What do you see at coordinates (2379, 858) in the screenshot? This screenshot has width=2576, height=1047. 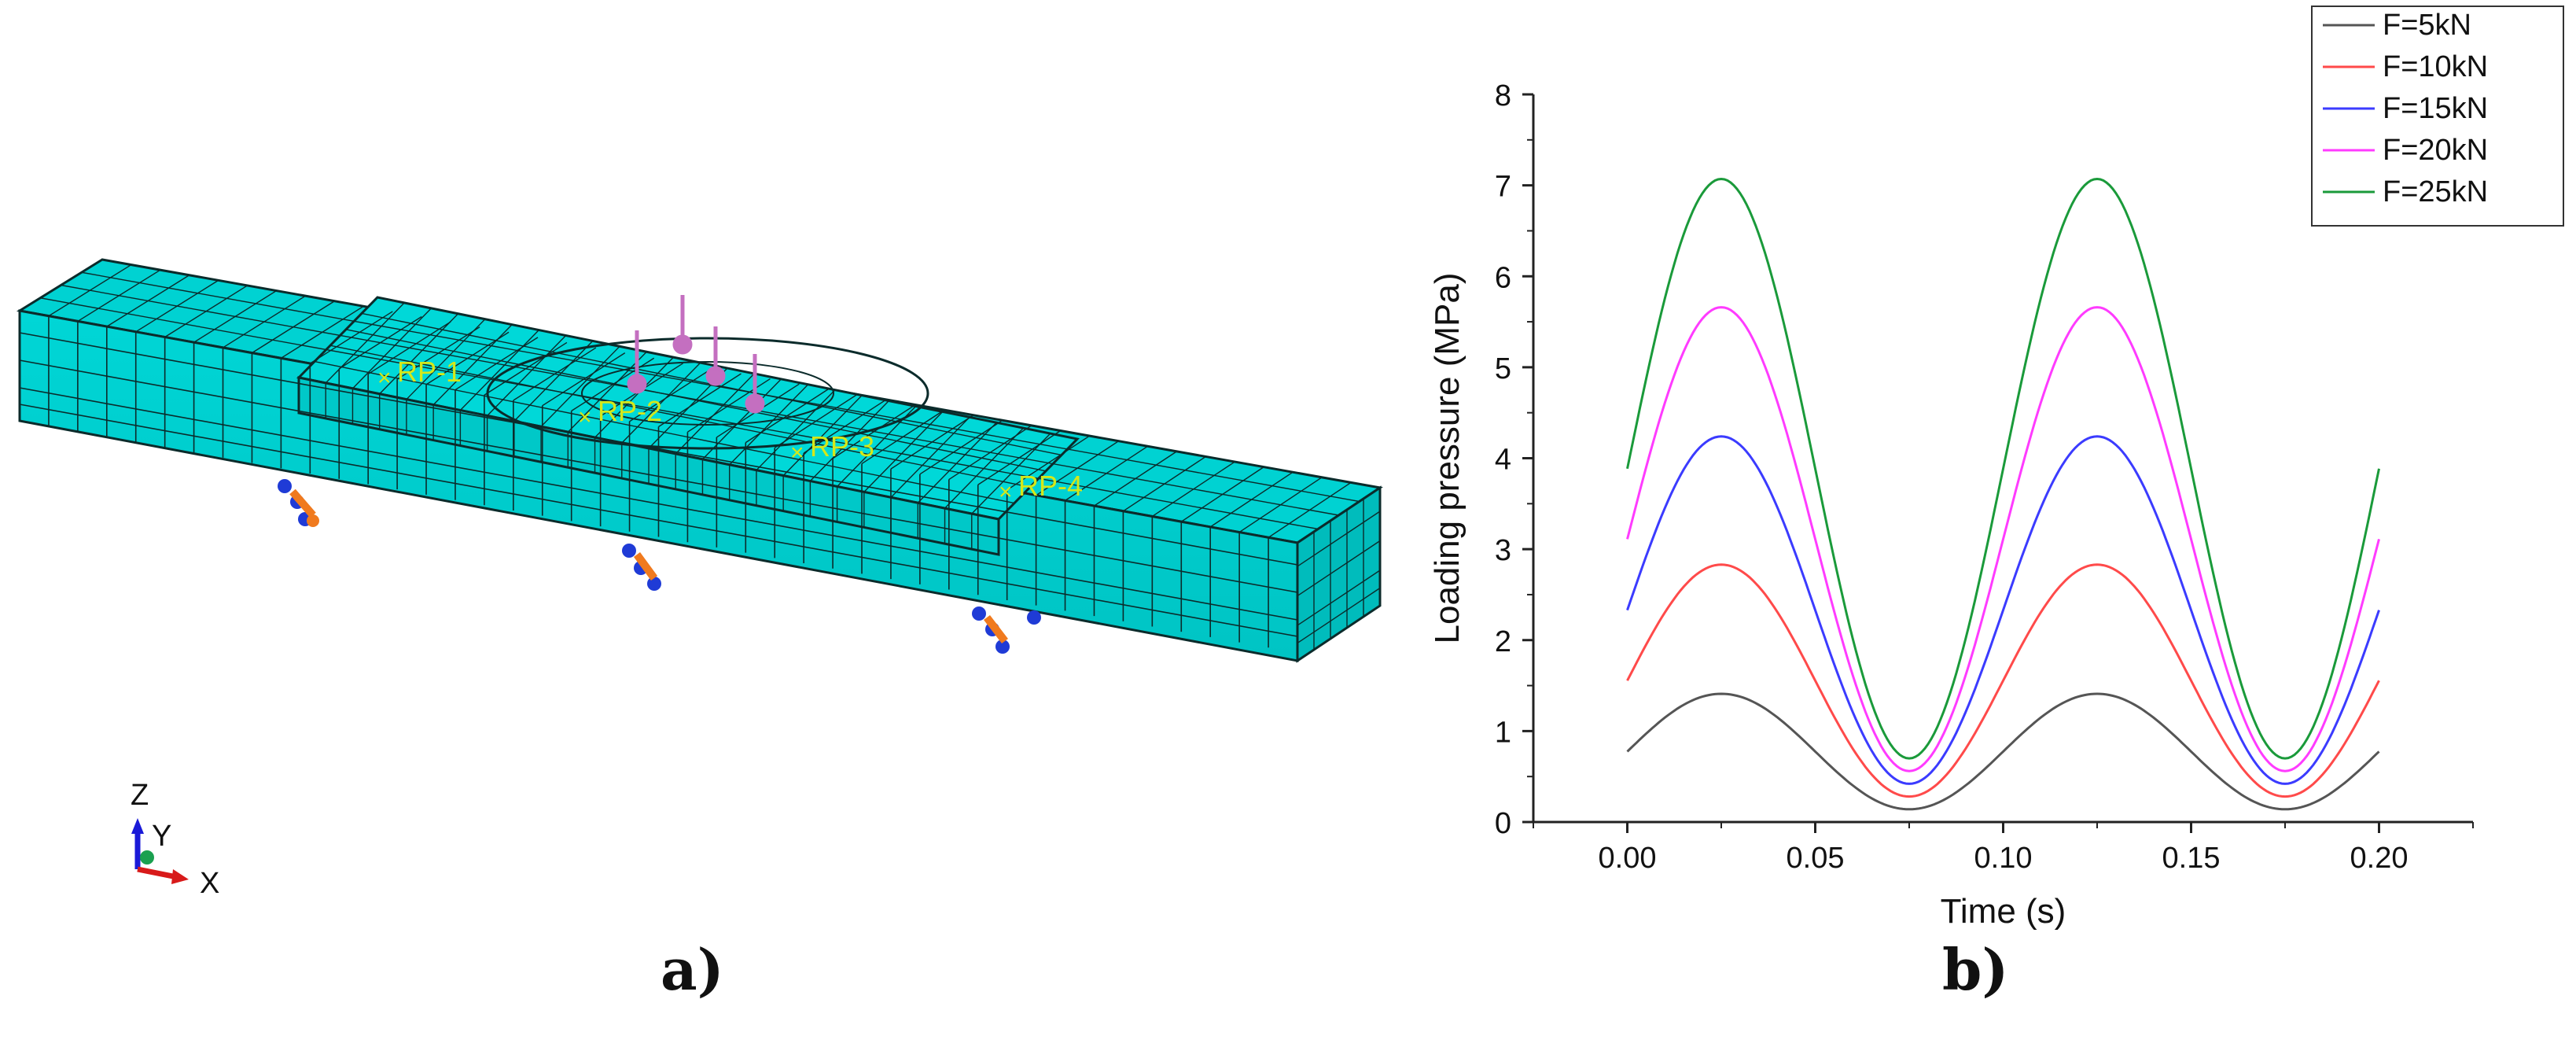 I see `x-tick-label: 0.20` at bounding box center [2379, 858].